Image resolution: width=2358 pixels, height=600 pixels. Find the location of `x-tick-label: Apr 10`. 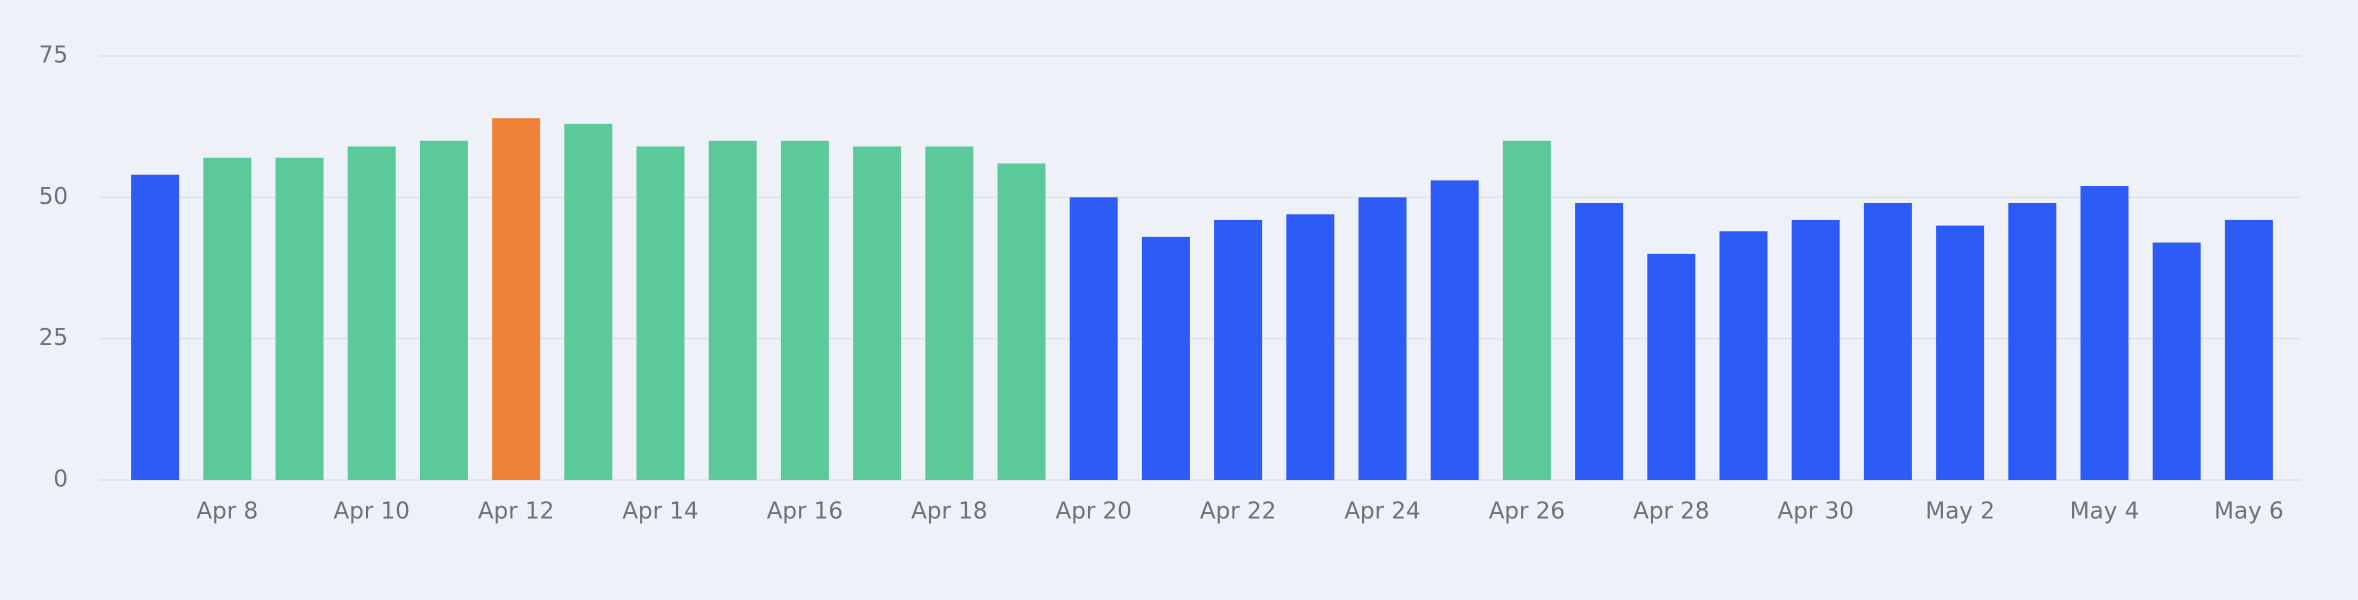

x-tick-label: Apr 10 is located at coordinates (372, 512).